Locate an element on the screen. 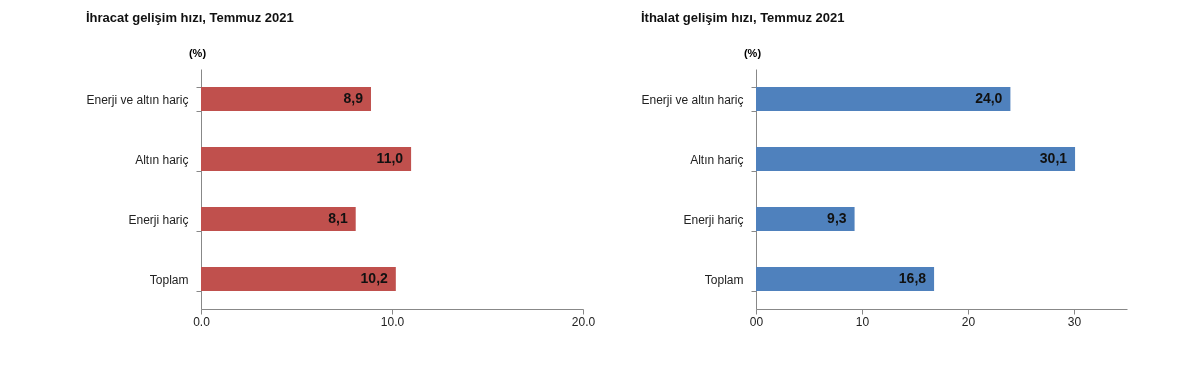 This screenshot has height=372, width=1200. data-label: 24,0 is located at coordinates (989, 98).